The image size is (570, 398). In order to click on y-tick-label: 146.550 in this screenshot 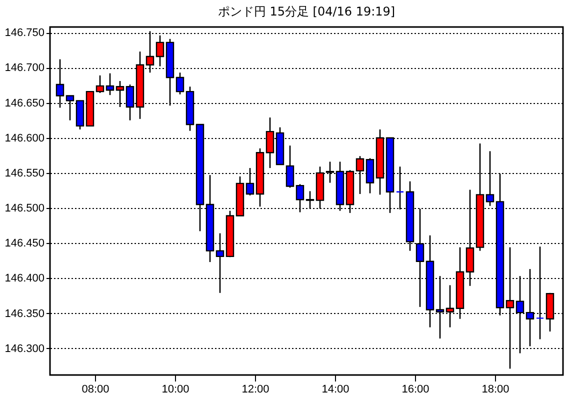, I will do `click(24, 173)`.